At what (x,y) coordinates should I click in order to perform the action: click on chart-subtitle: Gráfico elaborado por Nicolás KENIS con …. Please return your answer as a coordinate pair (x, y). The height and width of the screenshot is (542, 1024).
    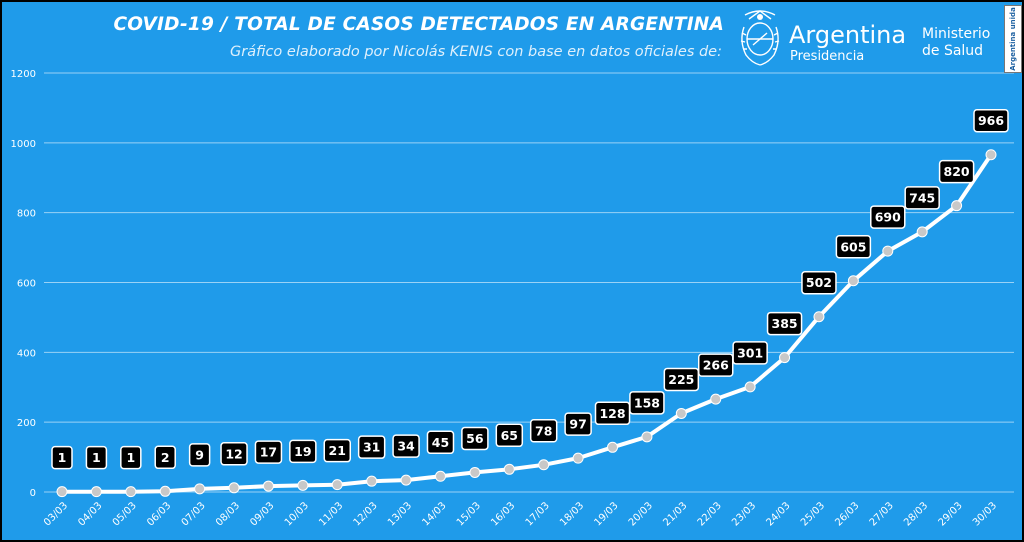
    Looking at the image, I should click on (476, 52).